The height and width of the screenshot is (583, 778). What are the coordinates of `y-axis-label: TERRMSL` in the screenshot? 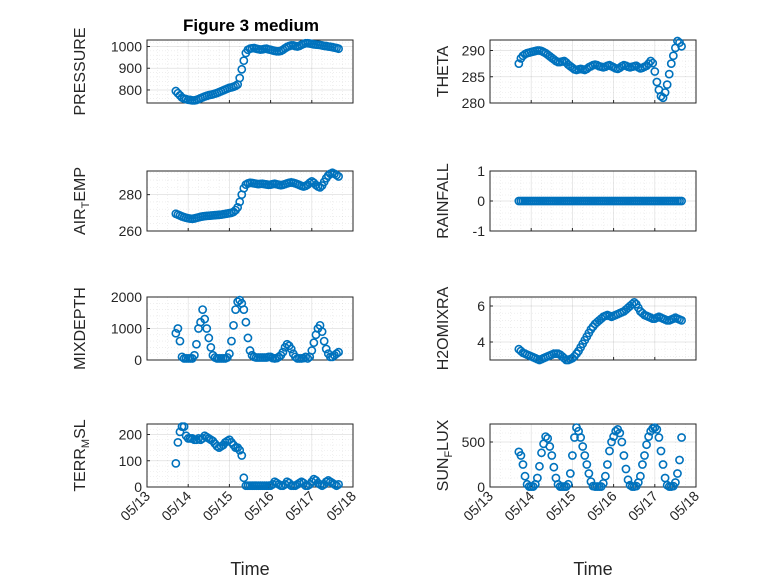 It's located at (82, 455).